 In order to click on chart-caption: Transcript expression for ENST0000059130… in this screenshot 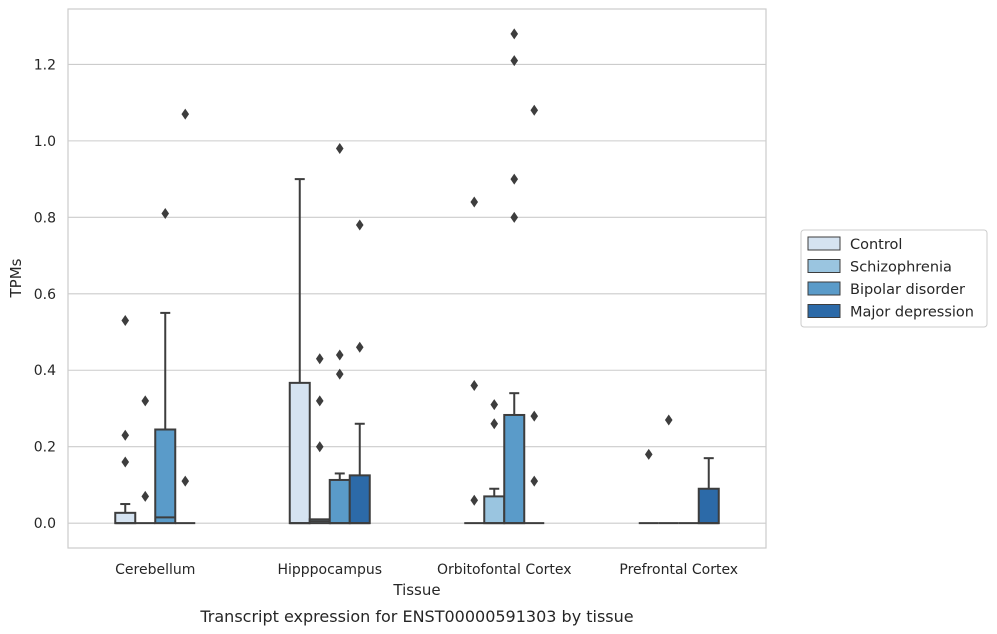, I will do `click(416, 616)`.